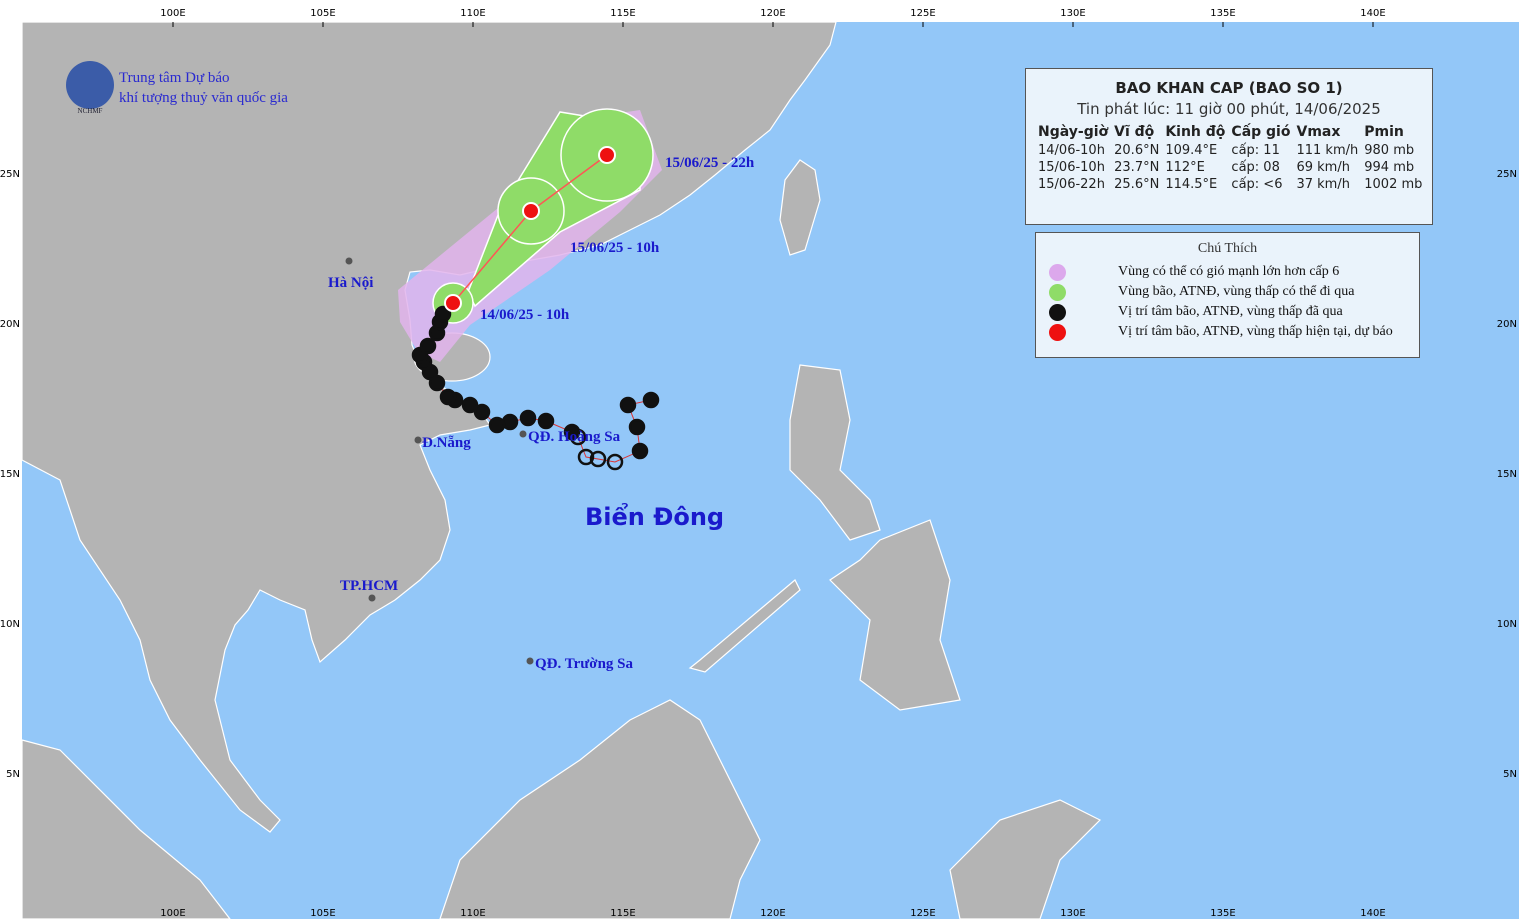 This screenshot has height=919, width=1519. What do you see at coordinates (1318, 132) in the screenshot?
I see `column-header: Vmax` at bounding box center [1318, 132].